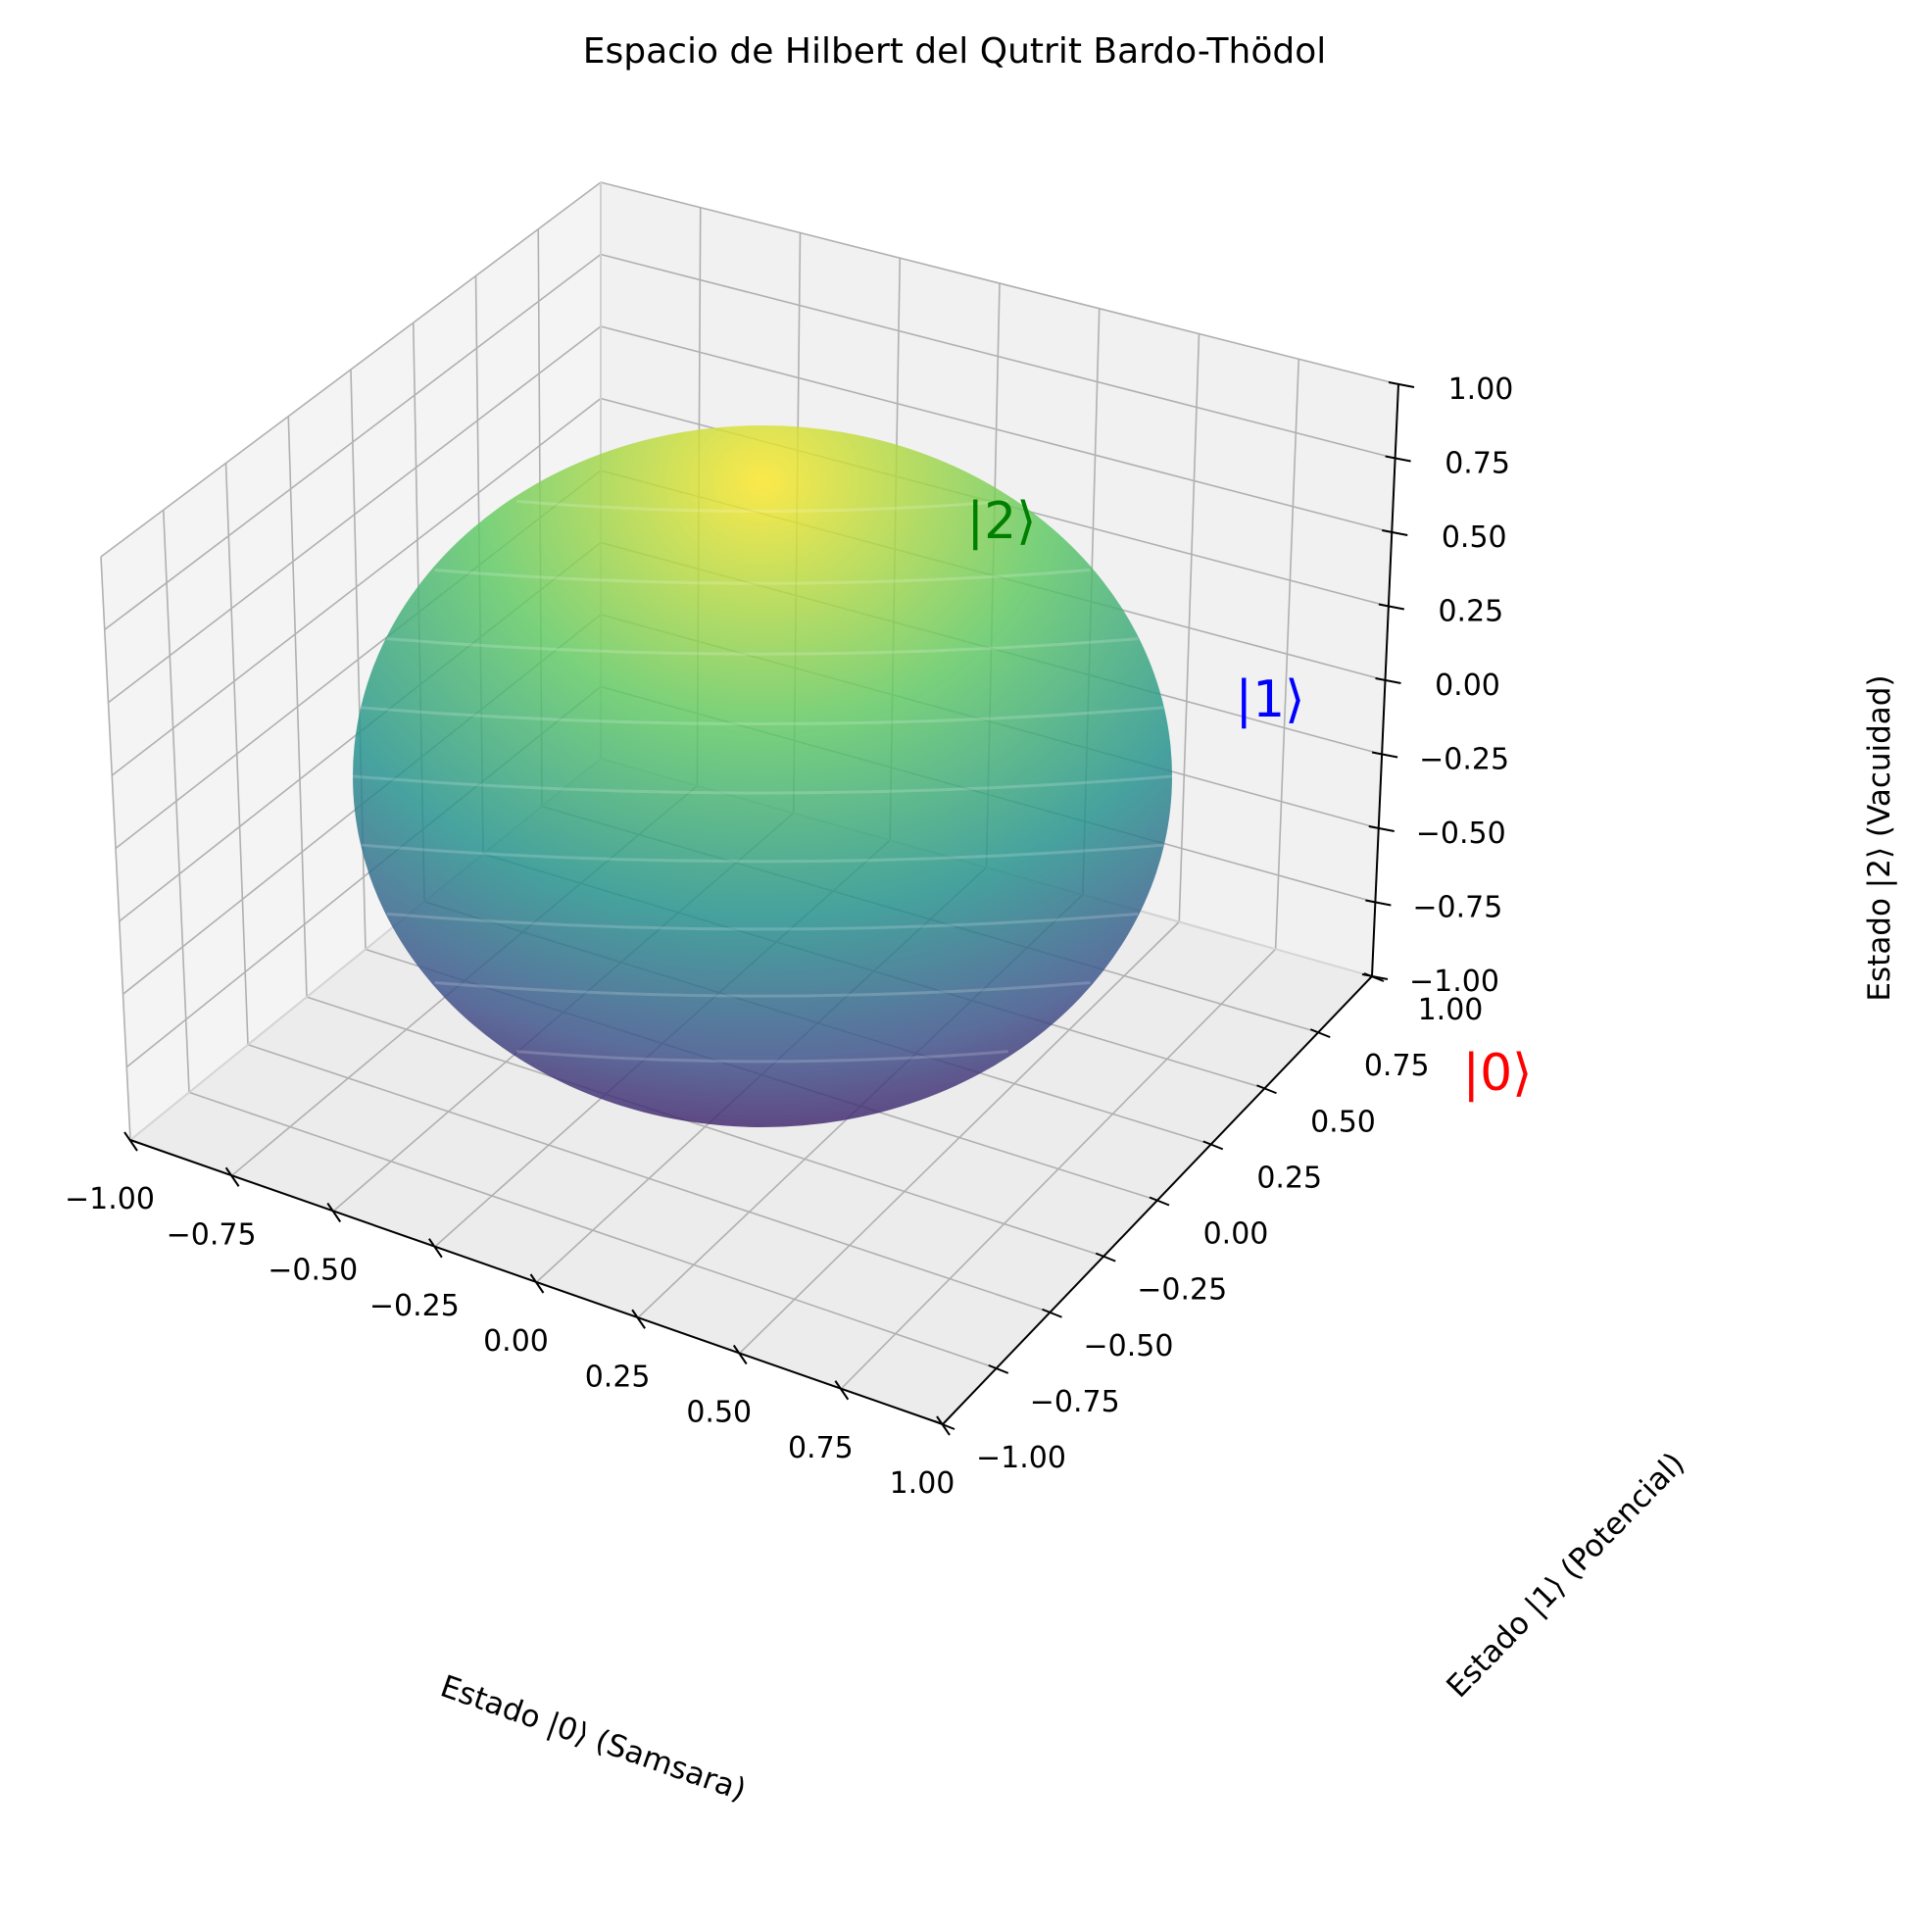 The width and height of the screenshot is (1910, 1932). I want to click on z-tick-label: −0.75, so click(1457, 908).